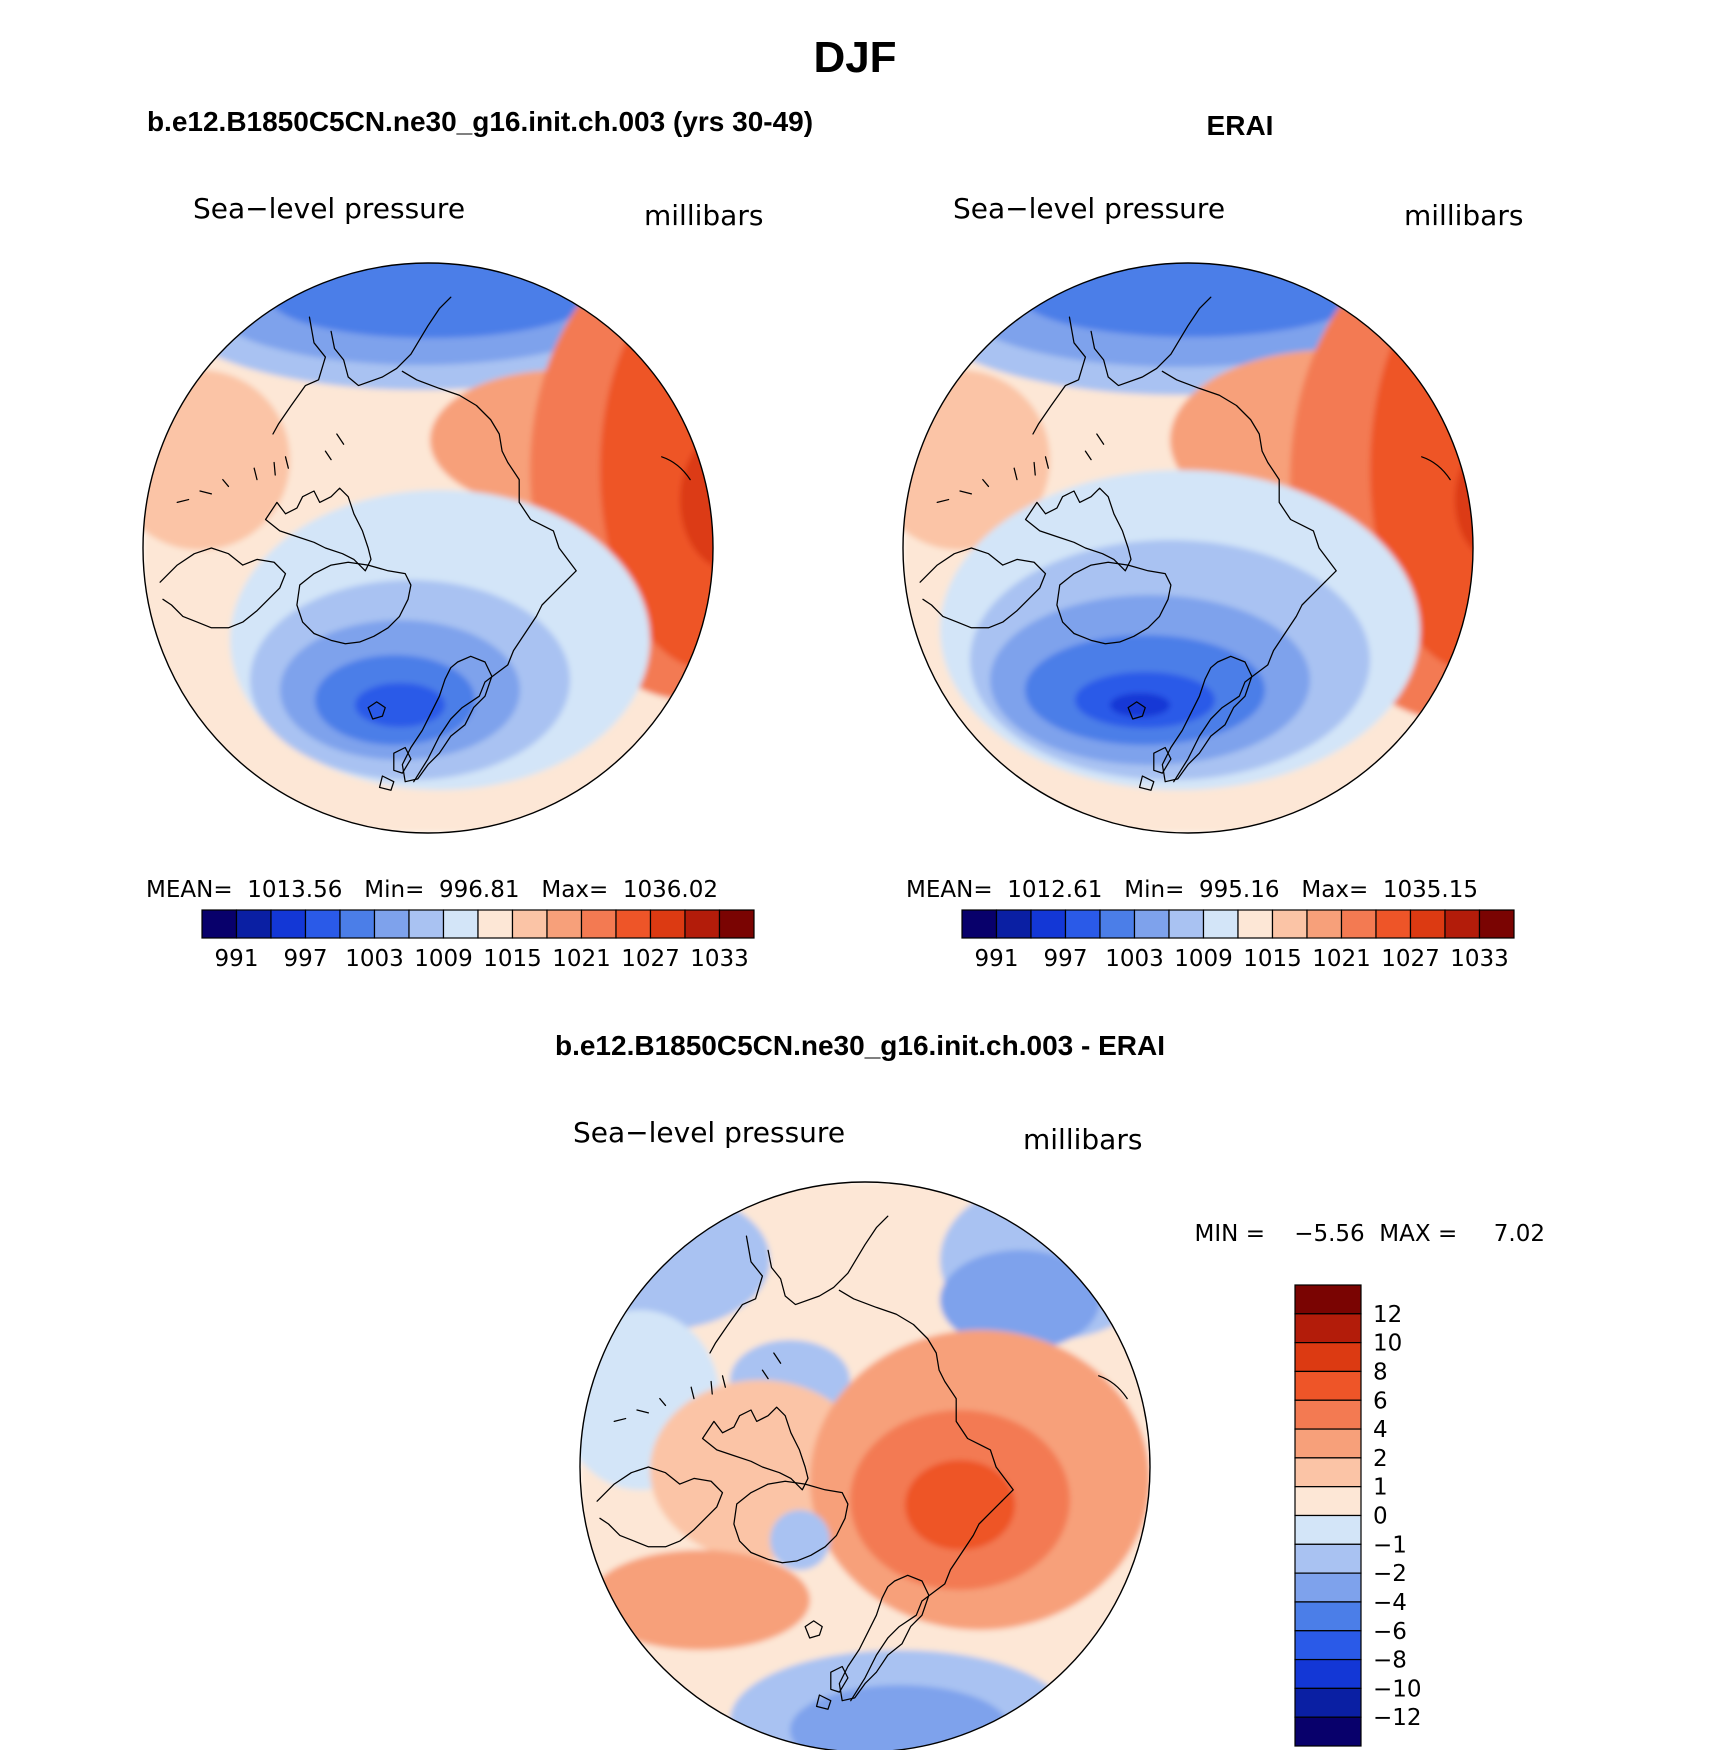 The image size is (1710, 1750). I want to click on panel-diff-stats: MIN = −5.56 MAX = 7.02, so click(1370, 1234).